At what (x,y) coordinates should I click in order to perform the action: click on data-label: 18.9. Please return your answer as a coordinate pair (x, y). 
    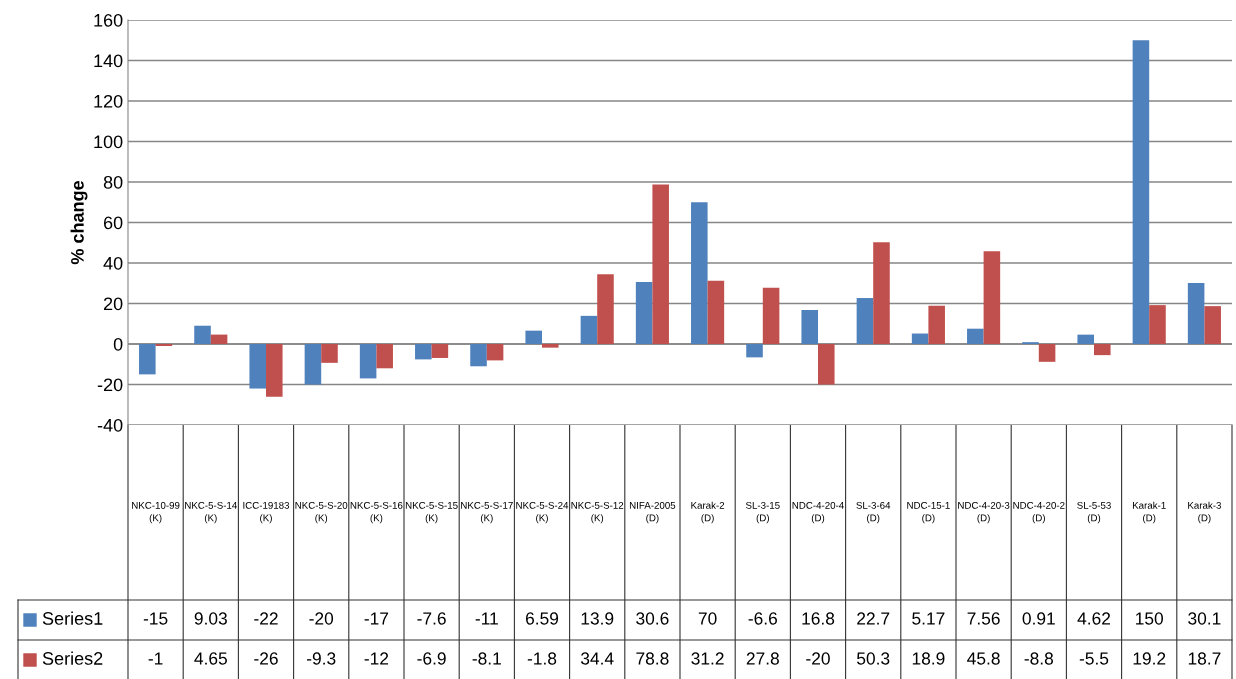
    Looking at the image, I should click on (928, 658).